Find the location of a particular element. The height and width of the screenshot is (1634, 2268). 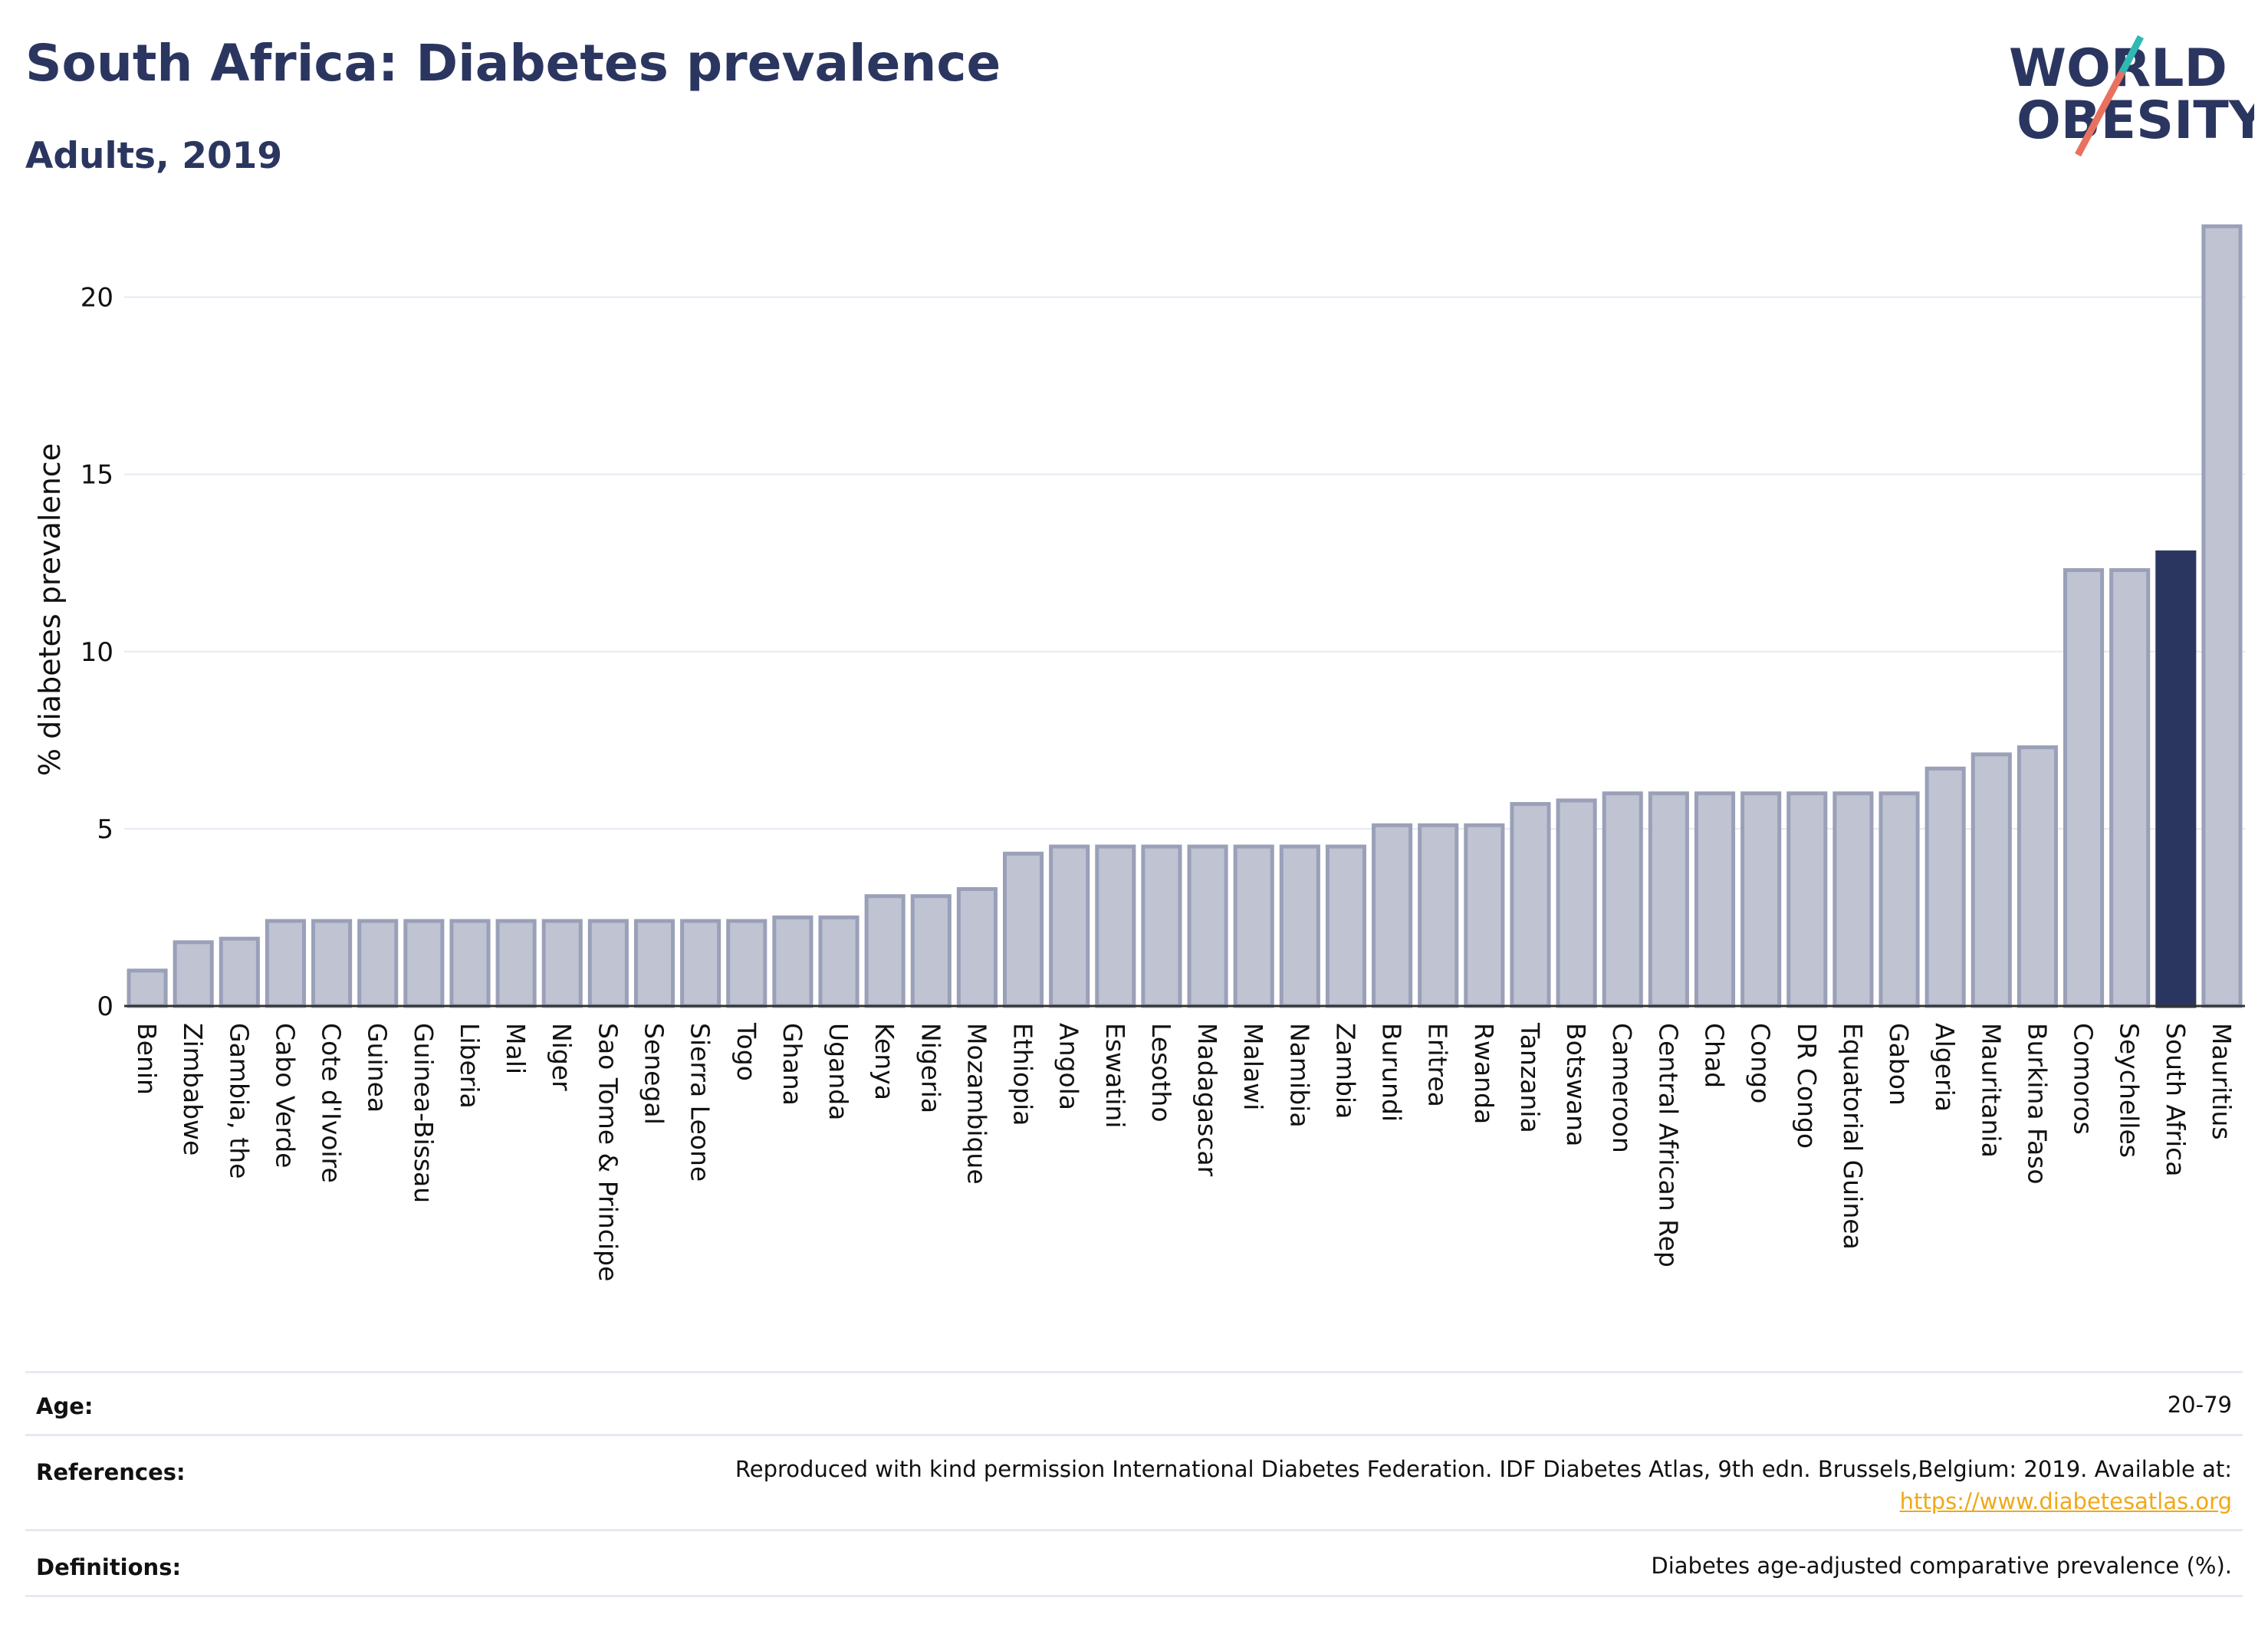

x-category-label: Gabon is located at coordinates (1899, 1065).